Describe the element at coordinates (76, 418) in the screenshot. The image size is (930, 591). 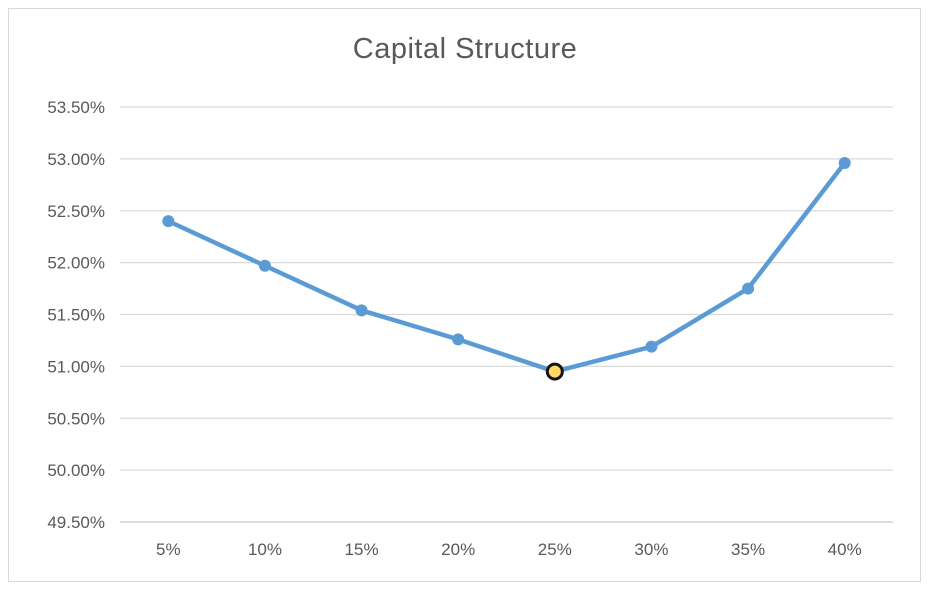
I see `y-axis-tick-label: 50.50%` at that location.